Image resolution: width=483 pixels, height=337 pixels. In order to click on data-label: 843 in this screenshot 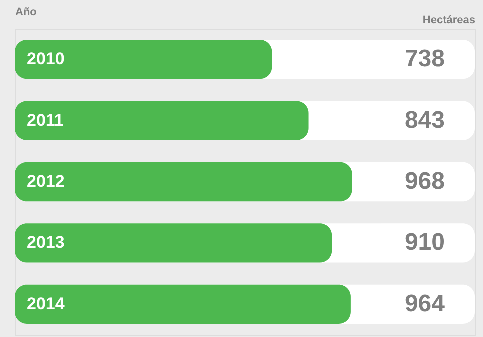, I will do `click(424, 120)`.